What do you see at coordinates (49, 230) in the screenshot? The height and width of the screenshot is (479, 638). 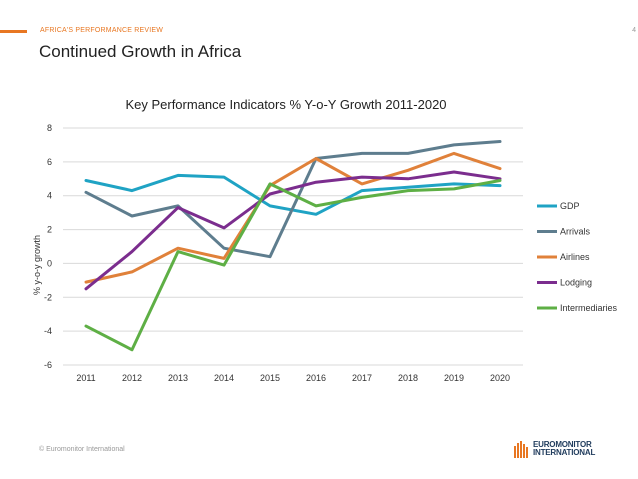 I see `y-tick-label: 2` at bounding box center [49, 230].